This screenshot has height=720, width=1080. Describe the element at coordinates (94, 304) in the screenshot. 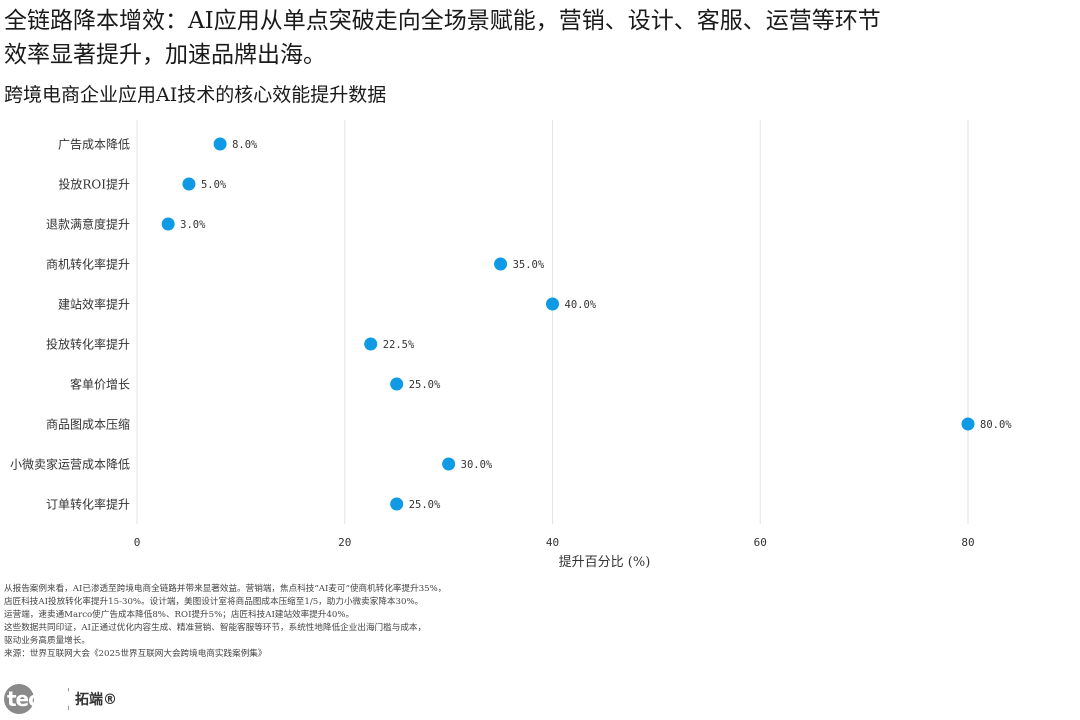

I see `y-category-label: 建站效率提升` at that location.